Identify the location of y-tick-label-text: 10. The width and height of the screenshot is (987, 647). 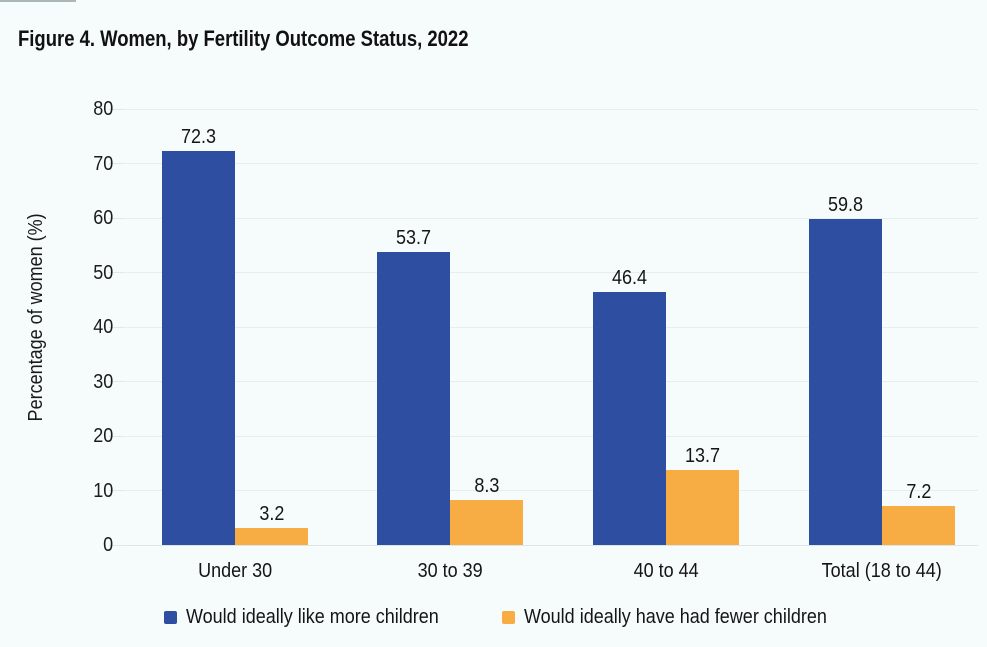
(102, 490).